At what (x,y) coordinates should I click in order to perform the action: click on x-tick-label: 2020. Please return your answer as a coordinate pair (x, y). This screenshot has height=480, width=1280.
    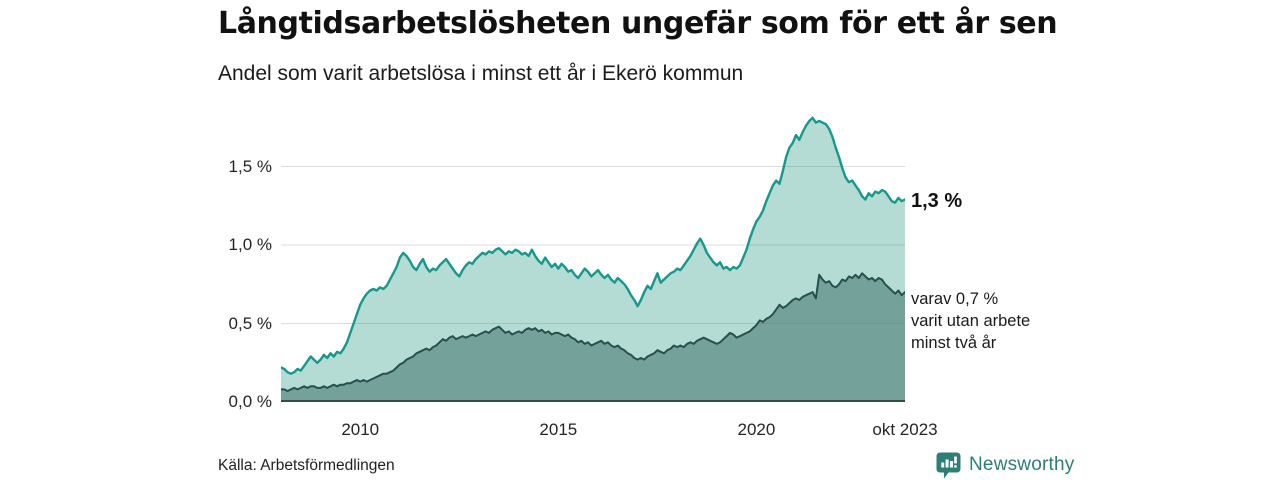
    Looking at the image, I should click on (756, 429).